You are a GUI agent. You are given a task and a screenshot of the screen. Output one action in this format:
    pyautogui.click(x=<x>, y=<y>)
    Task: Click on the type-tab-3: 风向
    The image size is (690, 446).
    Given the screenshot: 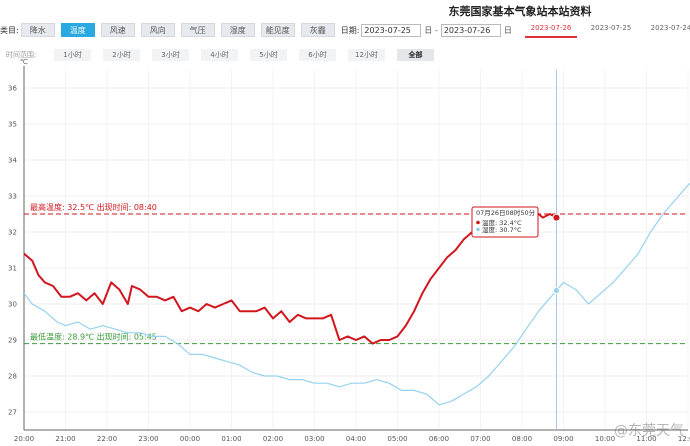 What is the action you would take?
    pyautogui.click(x=157, y=30)
    